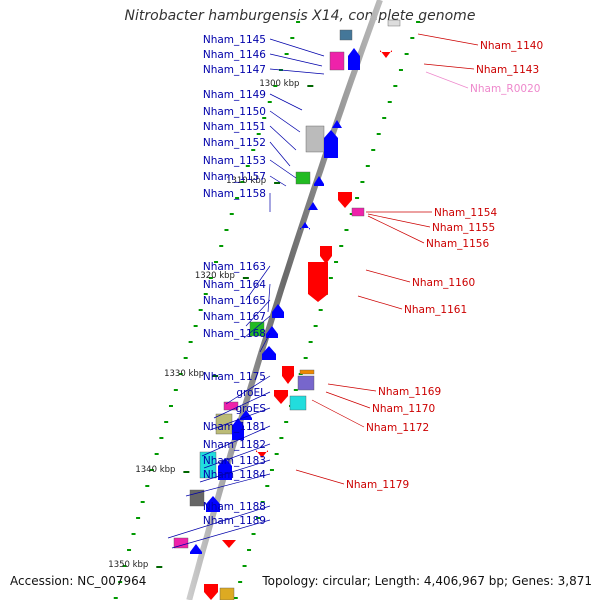 The image size is (600, 600). I want to click on gene-label-Nham_1152: Nham_1152, so click(234, 143).